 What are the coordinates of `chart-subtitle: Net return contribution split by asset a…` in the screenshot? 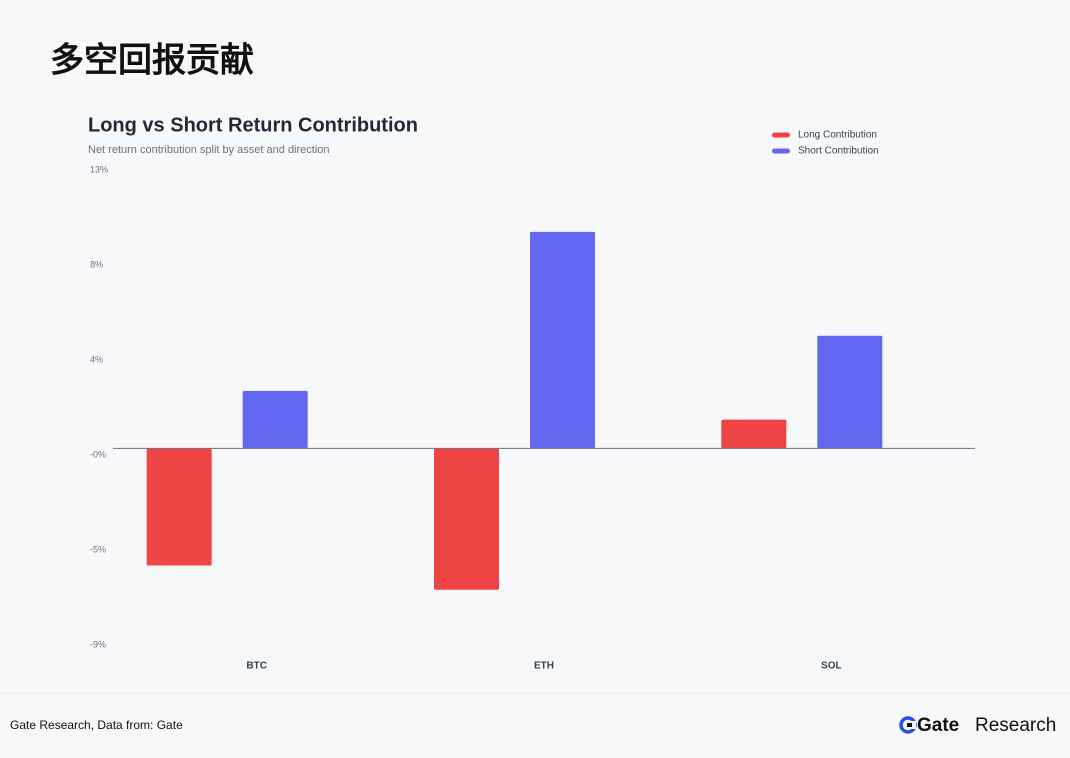 It's located at (209, 150).